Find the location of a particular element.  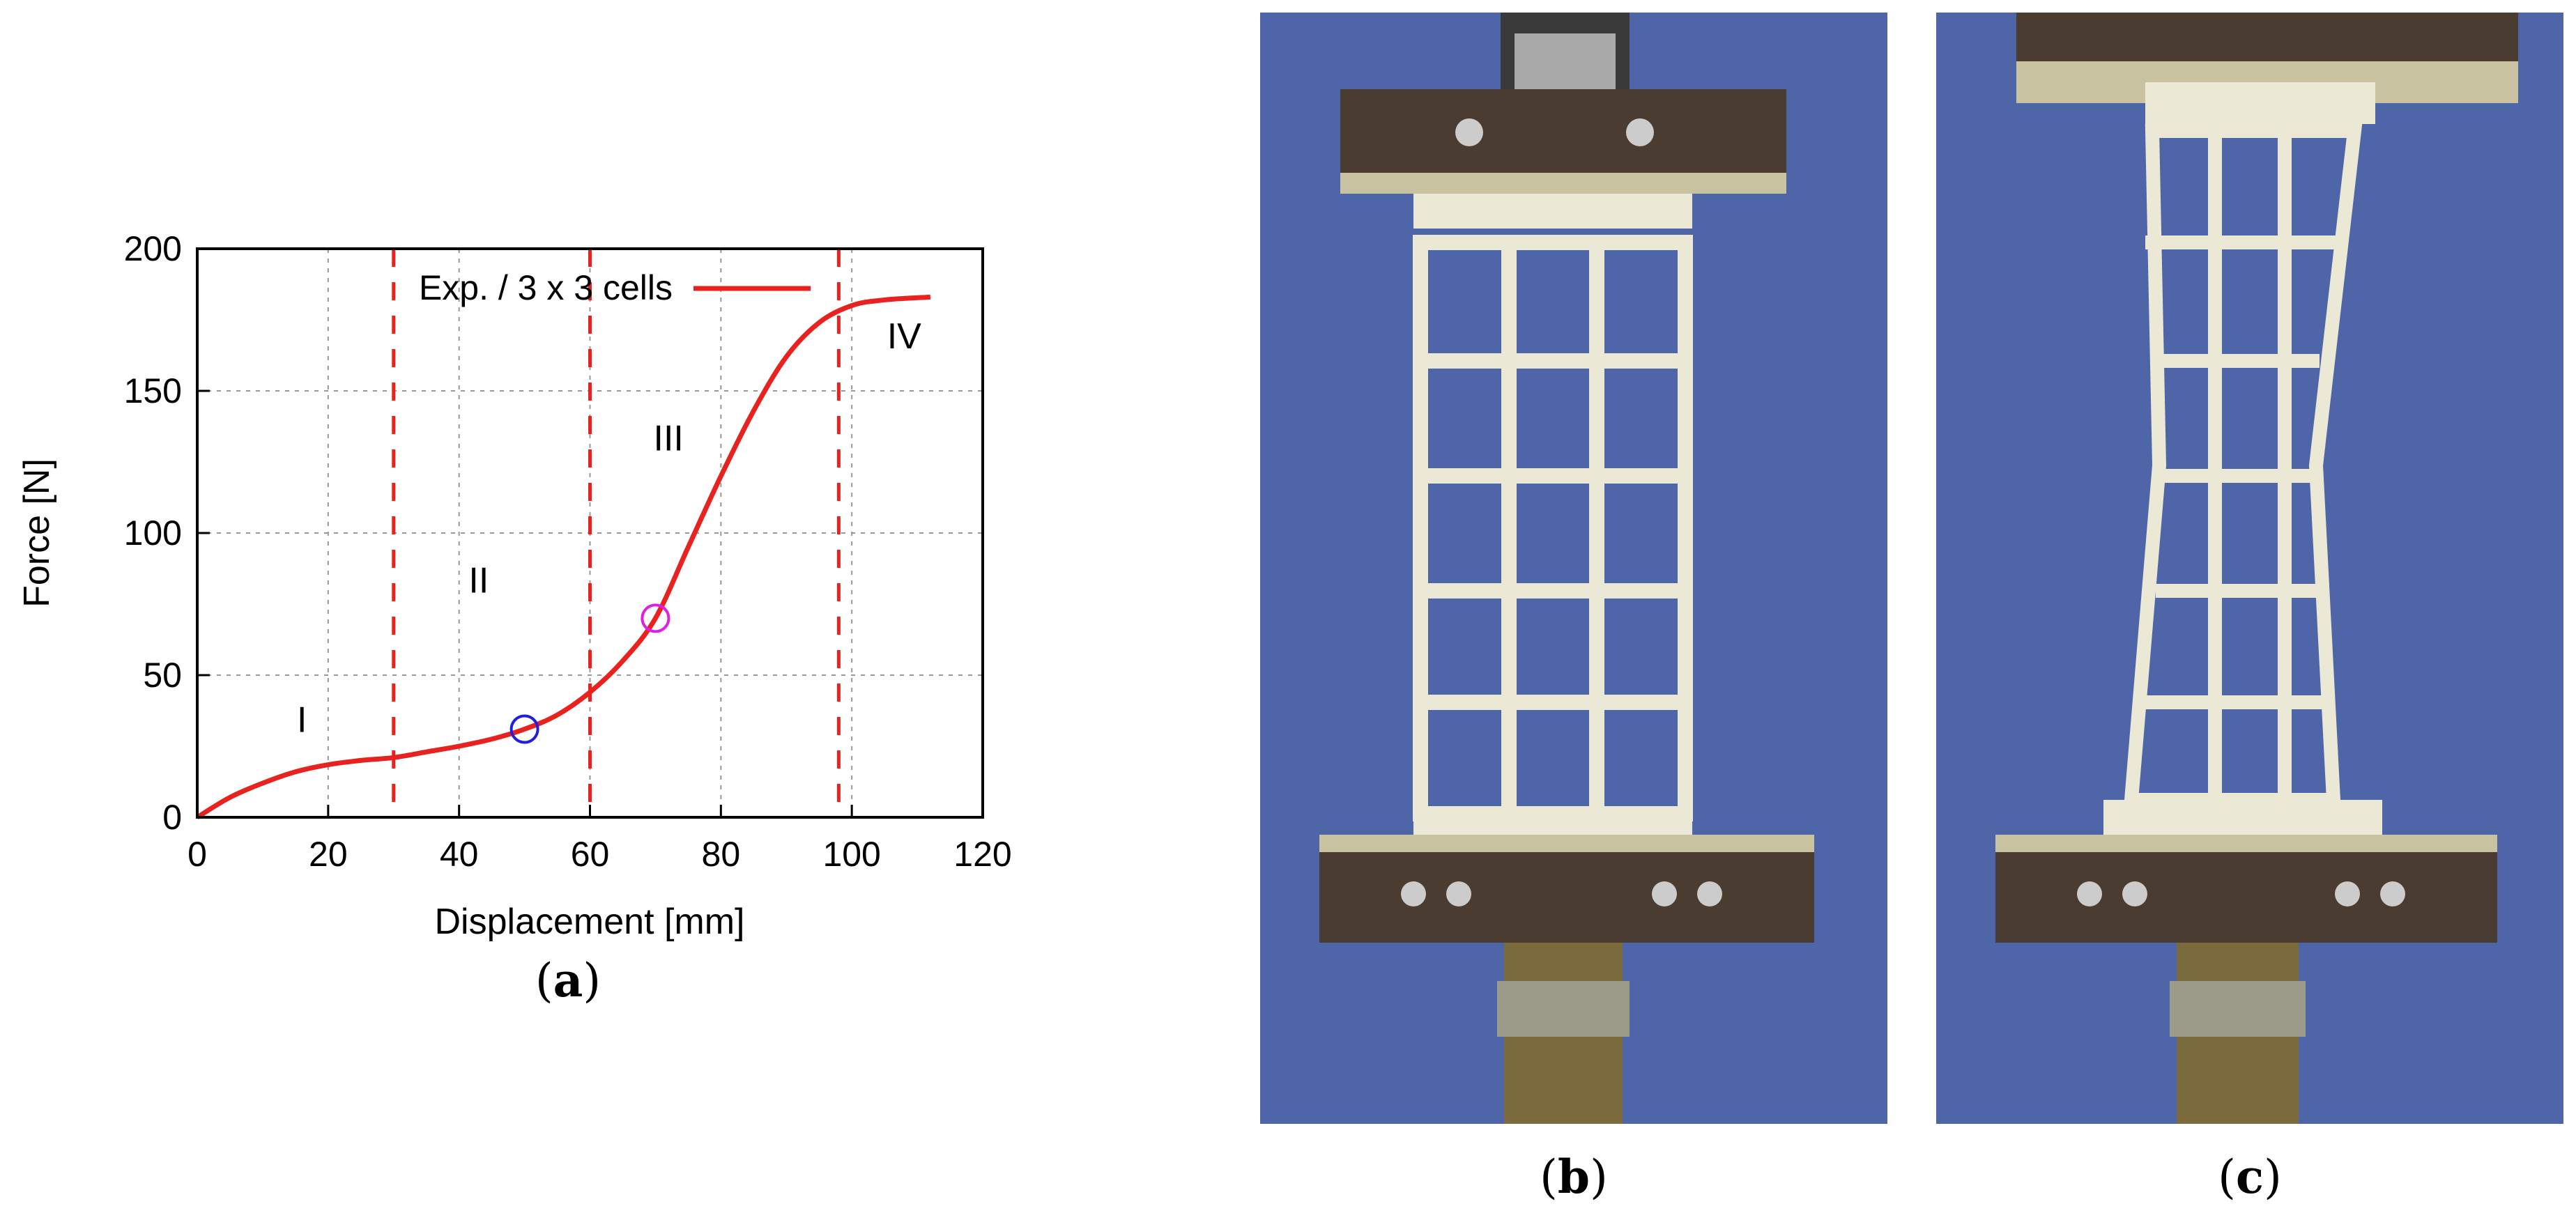

x-tick-label: 40 is located at coordinates (459, 854).